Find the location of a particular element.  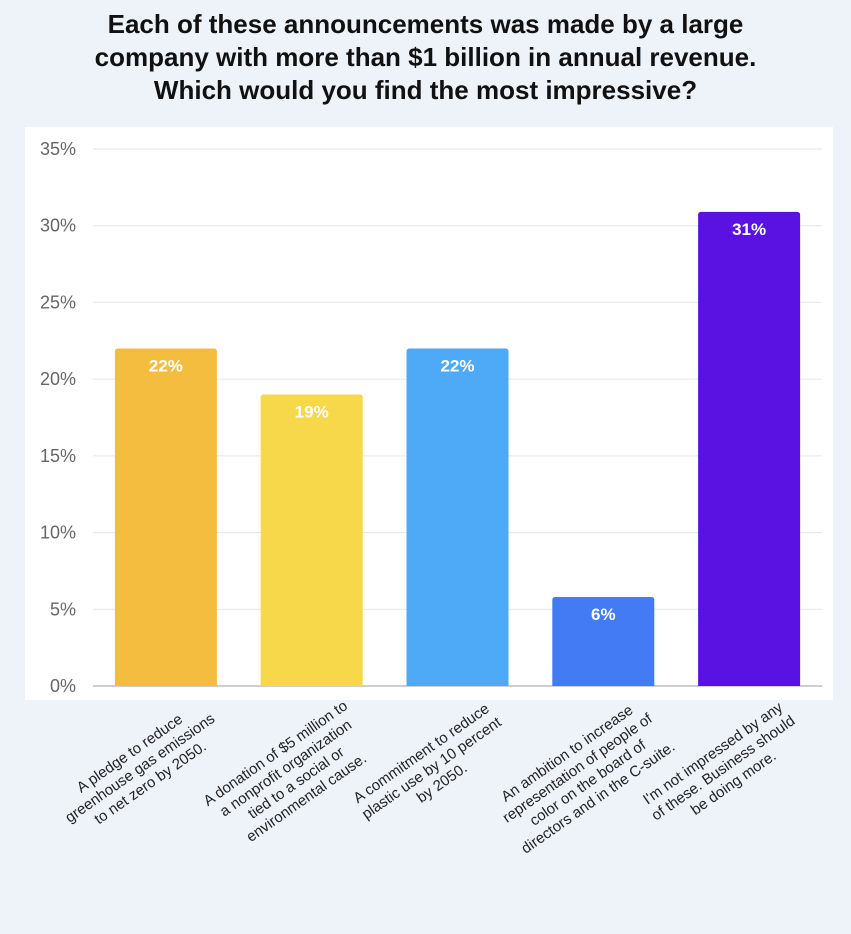

y-tick-label: 15% is located at coordinates (58, 456).